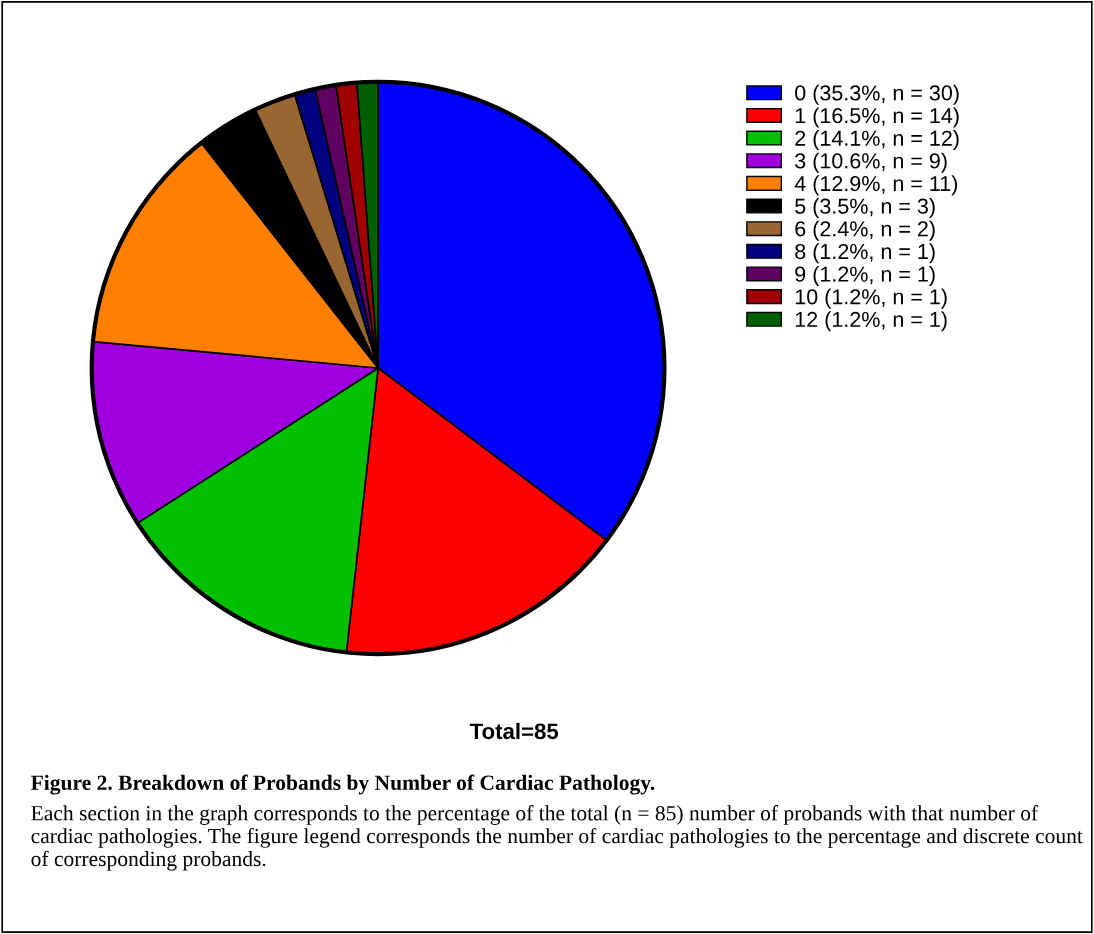  Describe the element at coordinates (876, 185) in the screenshot. I see `legend-label: 4 (12.9%, n = 11)` at that location.